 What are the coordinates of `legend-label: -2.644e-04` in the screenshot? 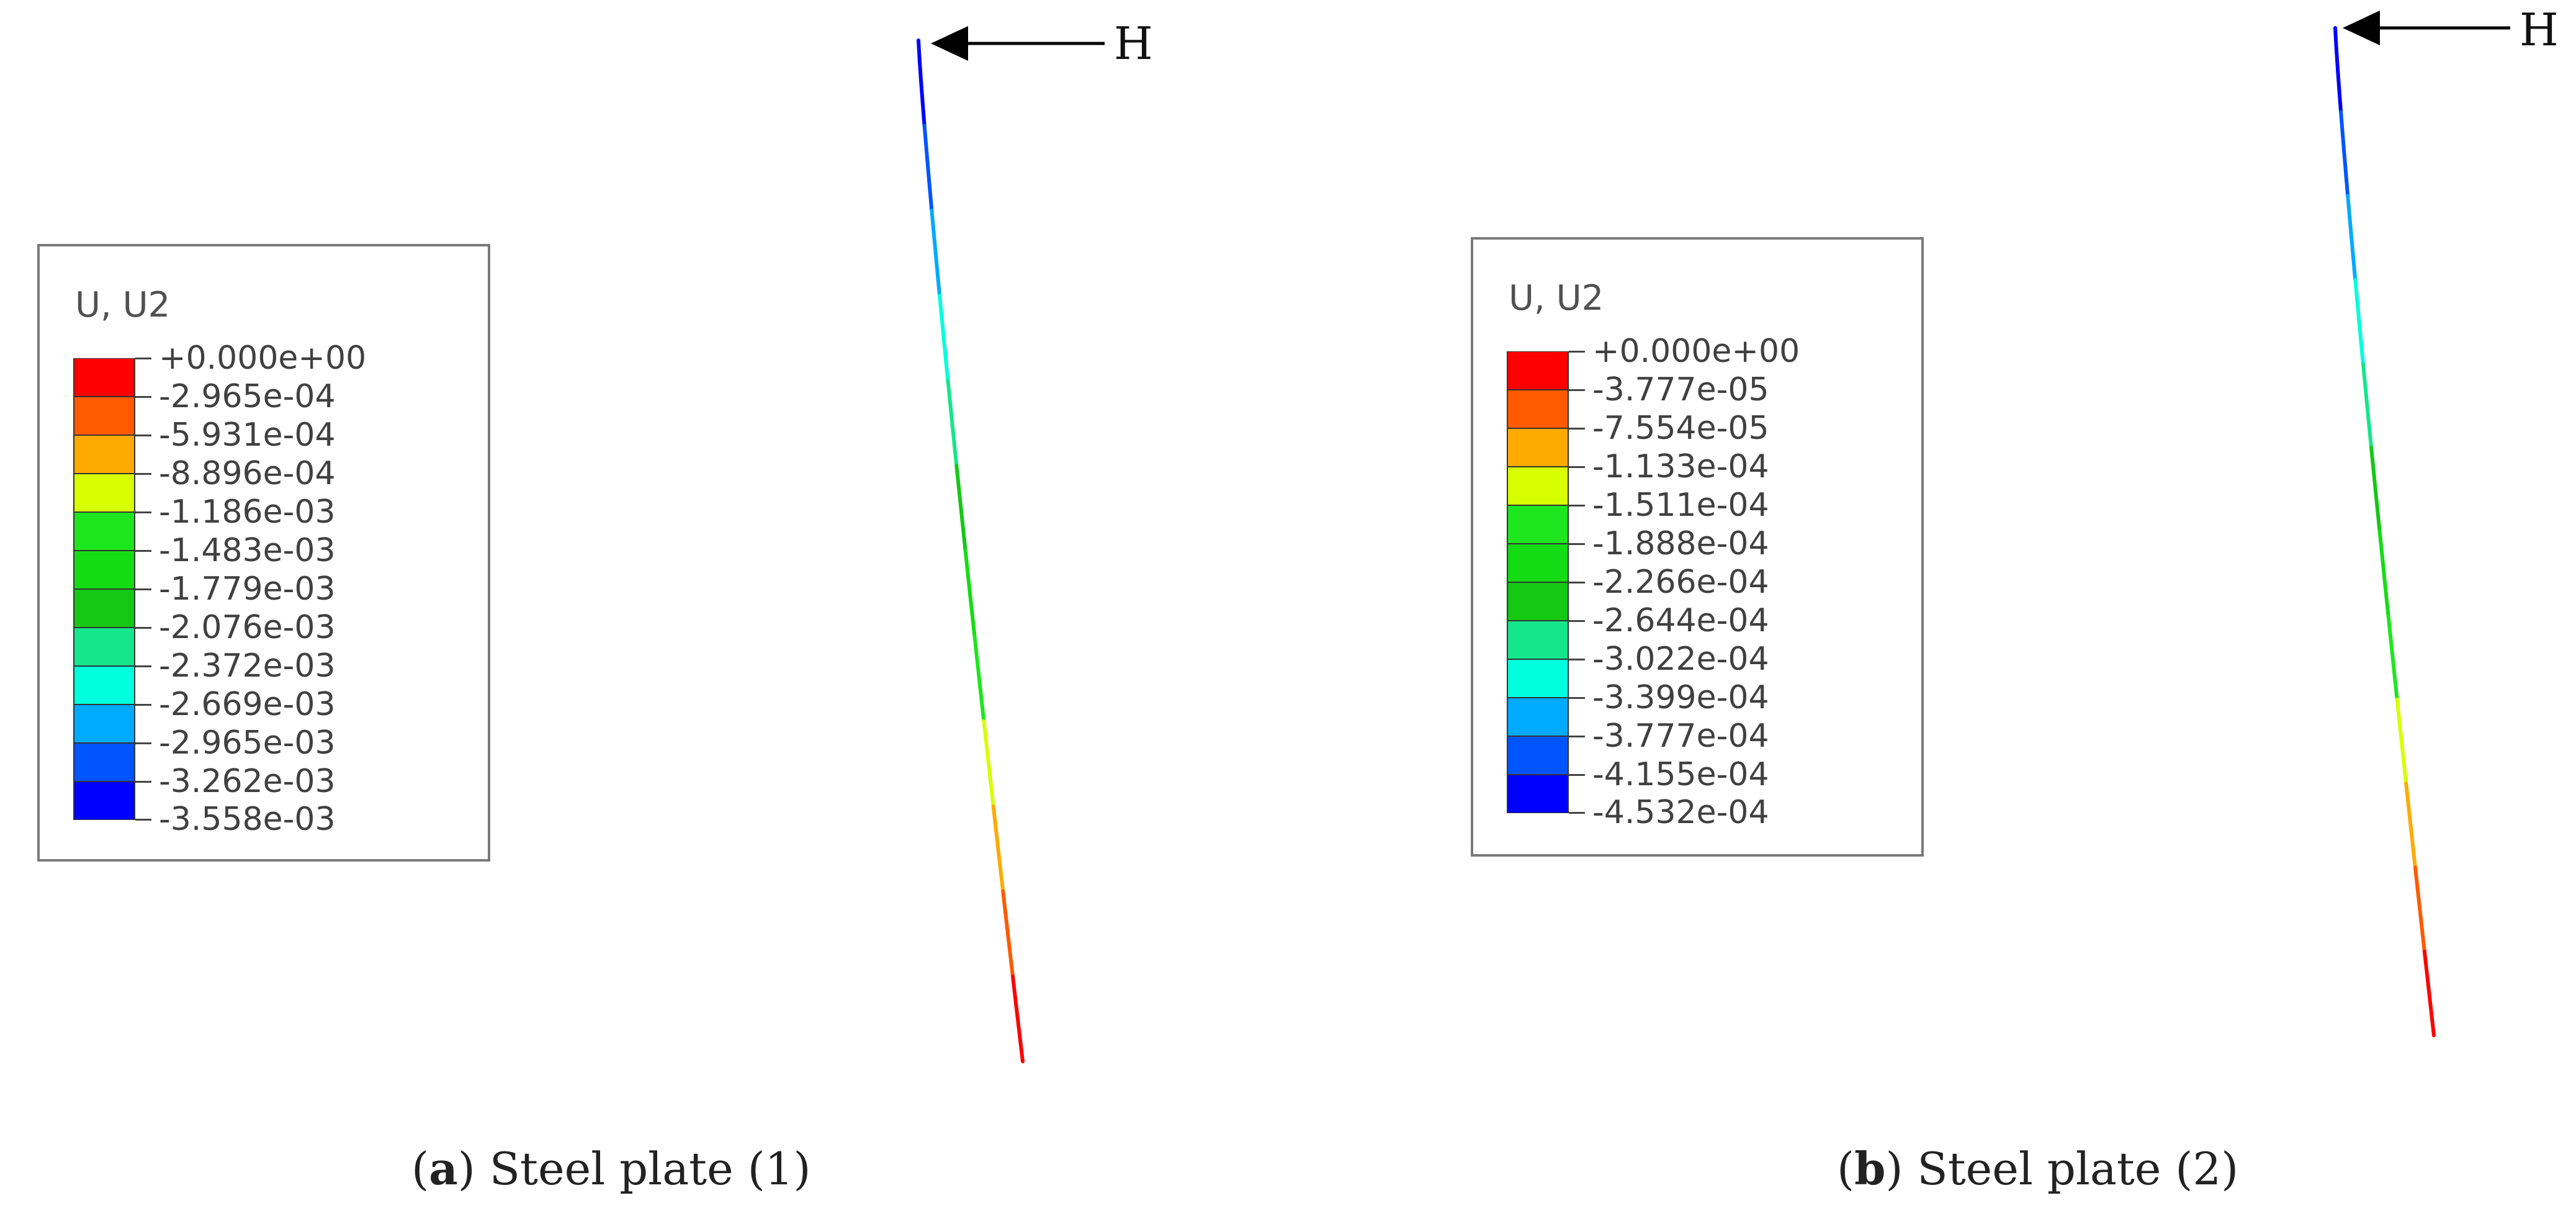 It's located at (1680, 620).